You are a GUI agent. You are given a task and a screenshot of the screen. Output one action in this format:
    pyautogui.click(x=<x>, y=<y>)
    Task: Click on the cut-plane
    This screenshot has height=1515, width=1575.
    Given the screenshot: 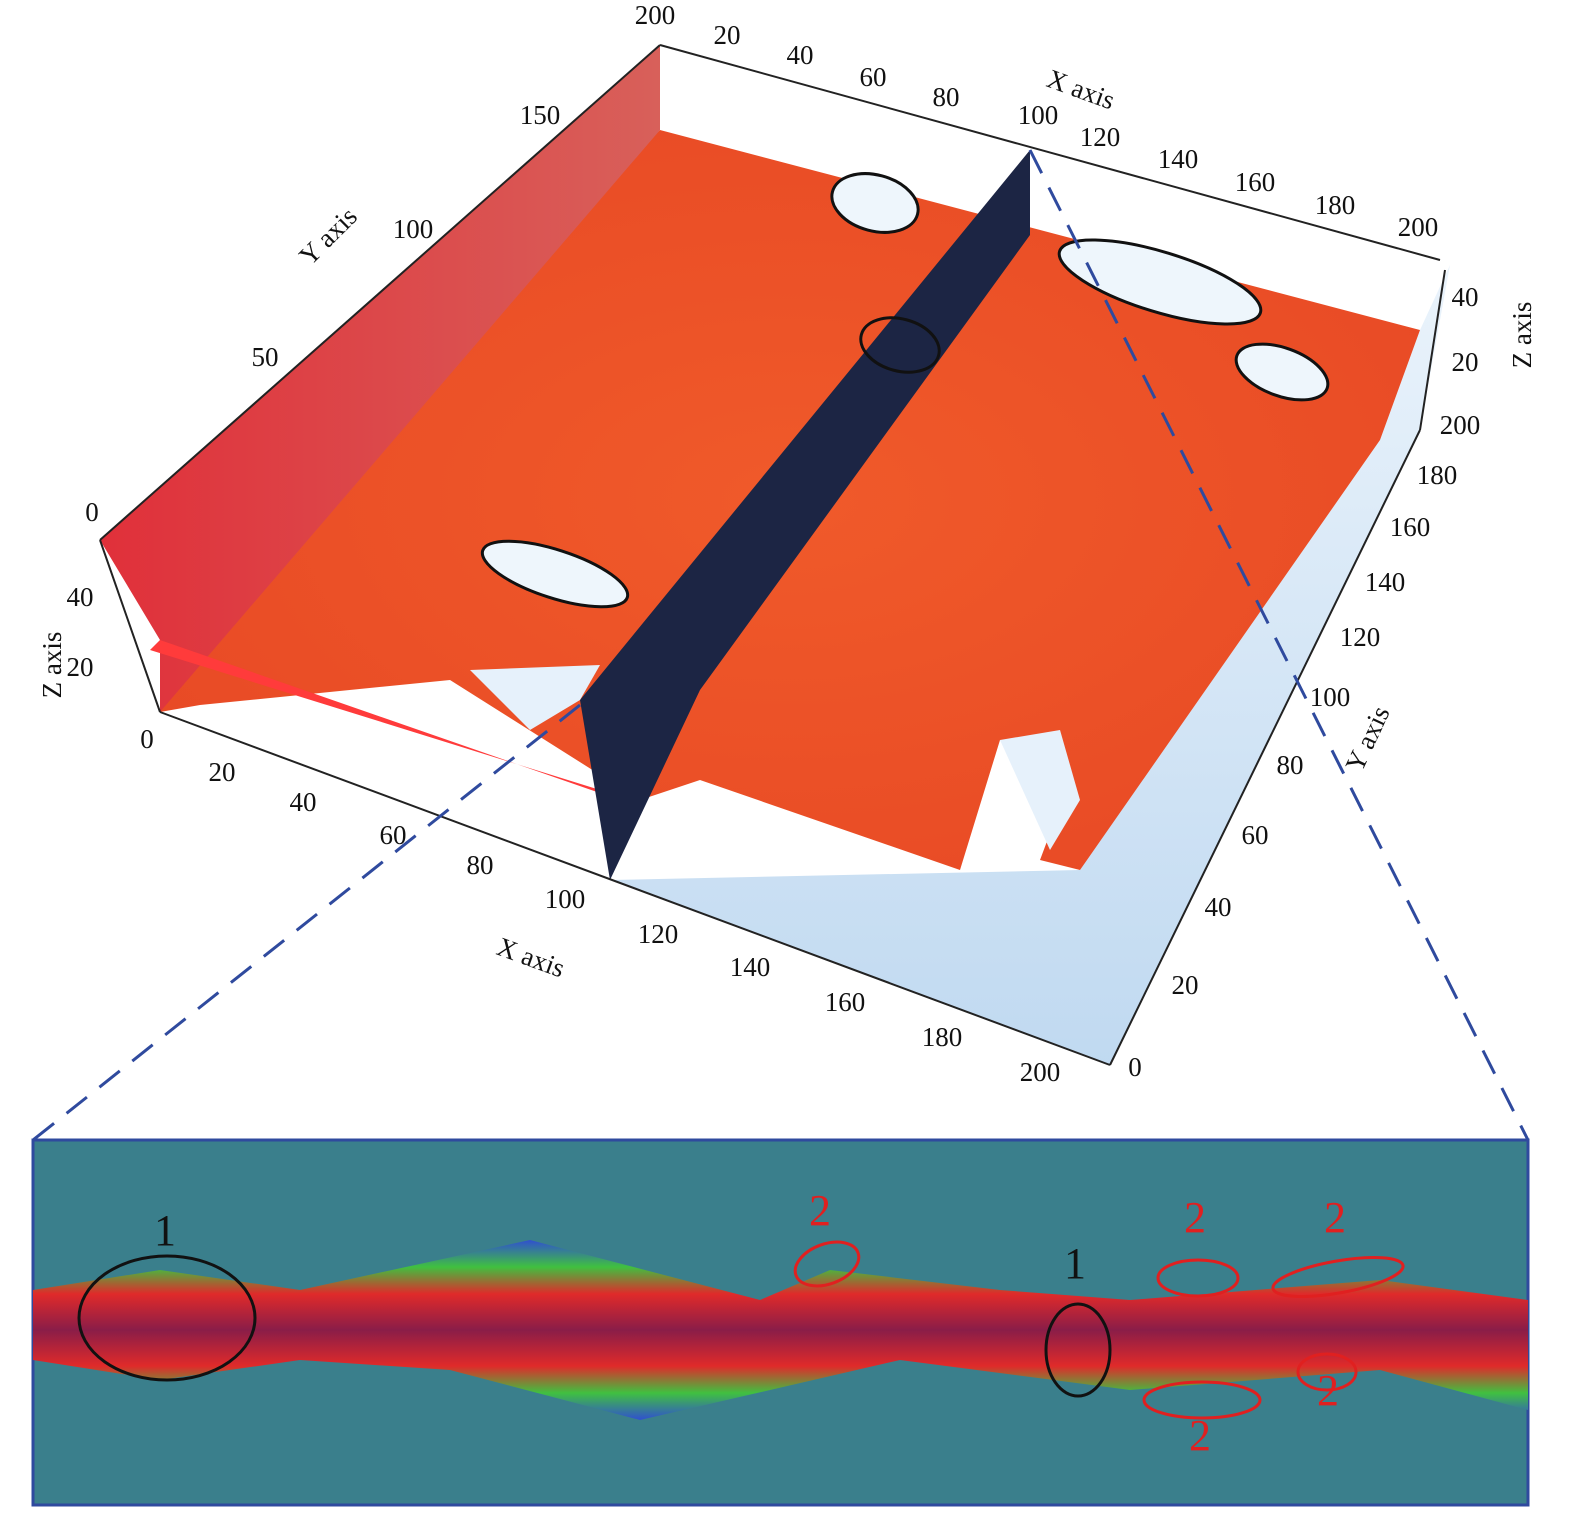 What is the action you would take?
    pyautogui.click(x=805, y=515)
    